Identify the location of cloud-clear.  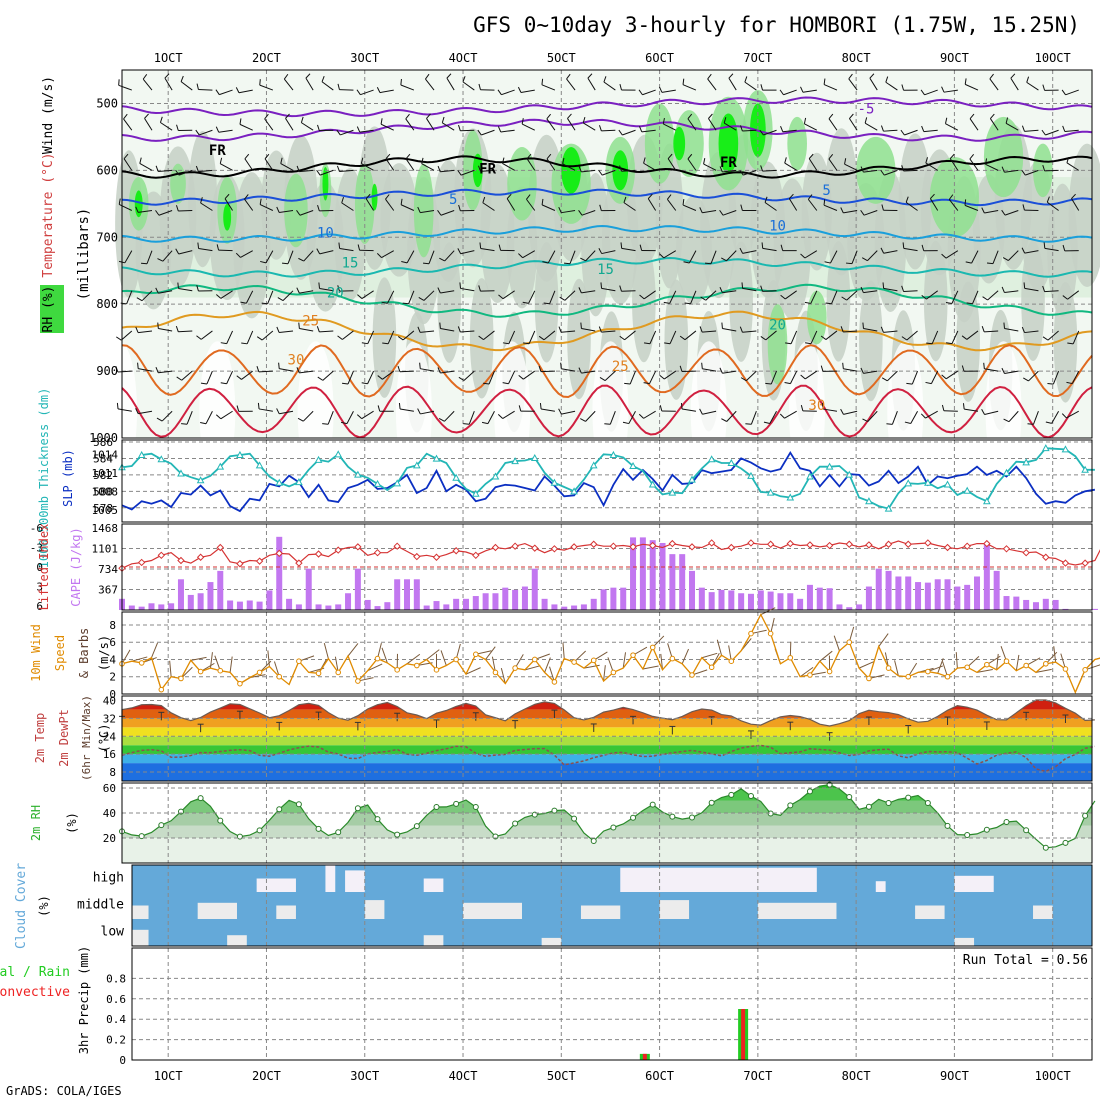
(433, 940).